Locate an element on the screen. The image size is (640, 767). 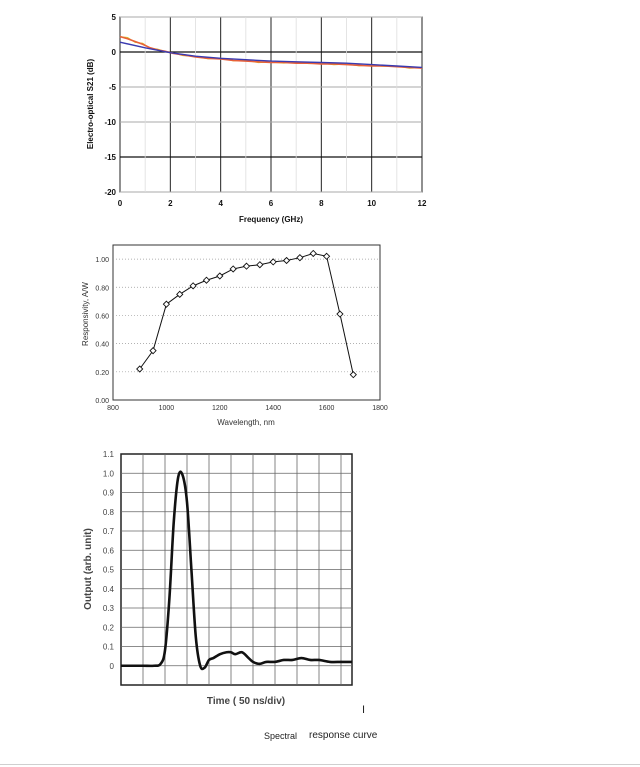
chart2-y-tick-label: 0.20 is located at coordinates (102, 373).